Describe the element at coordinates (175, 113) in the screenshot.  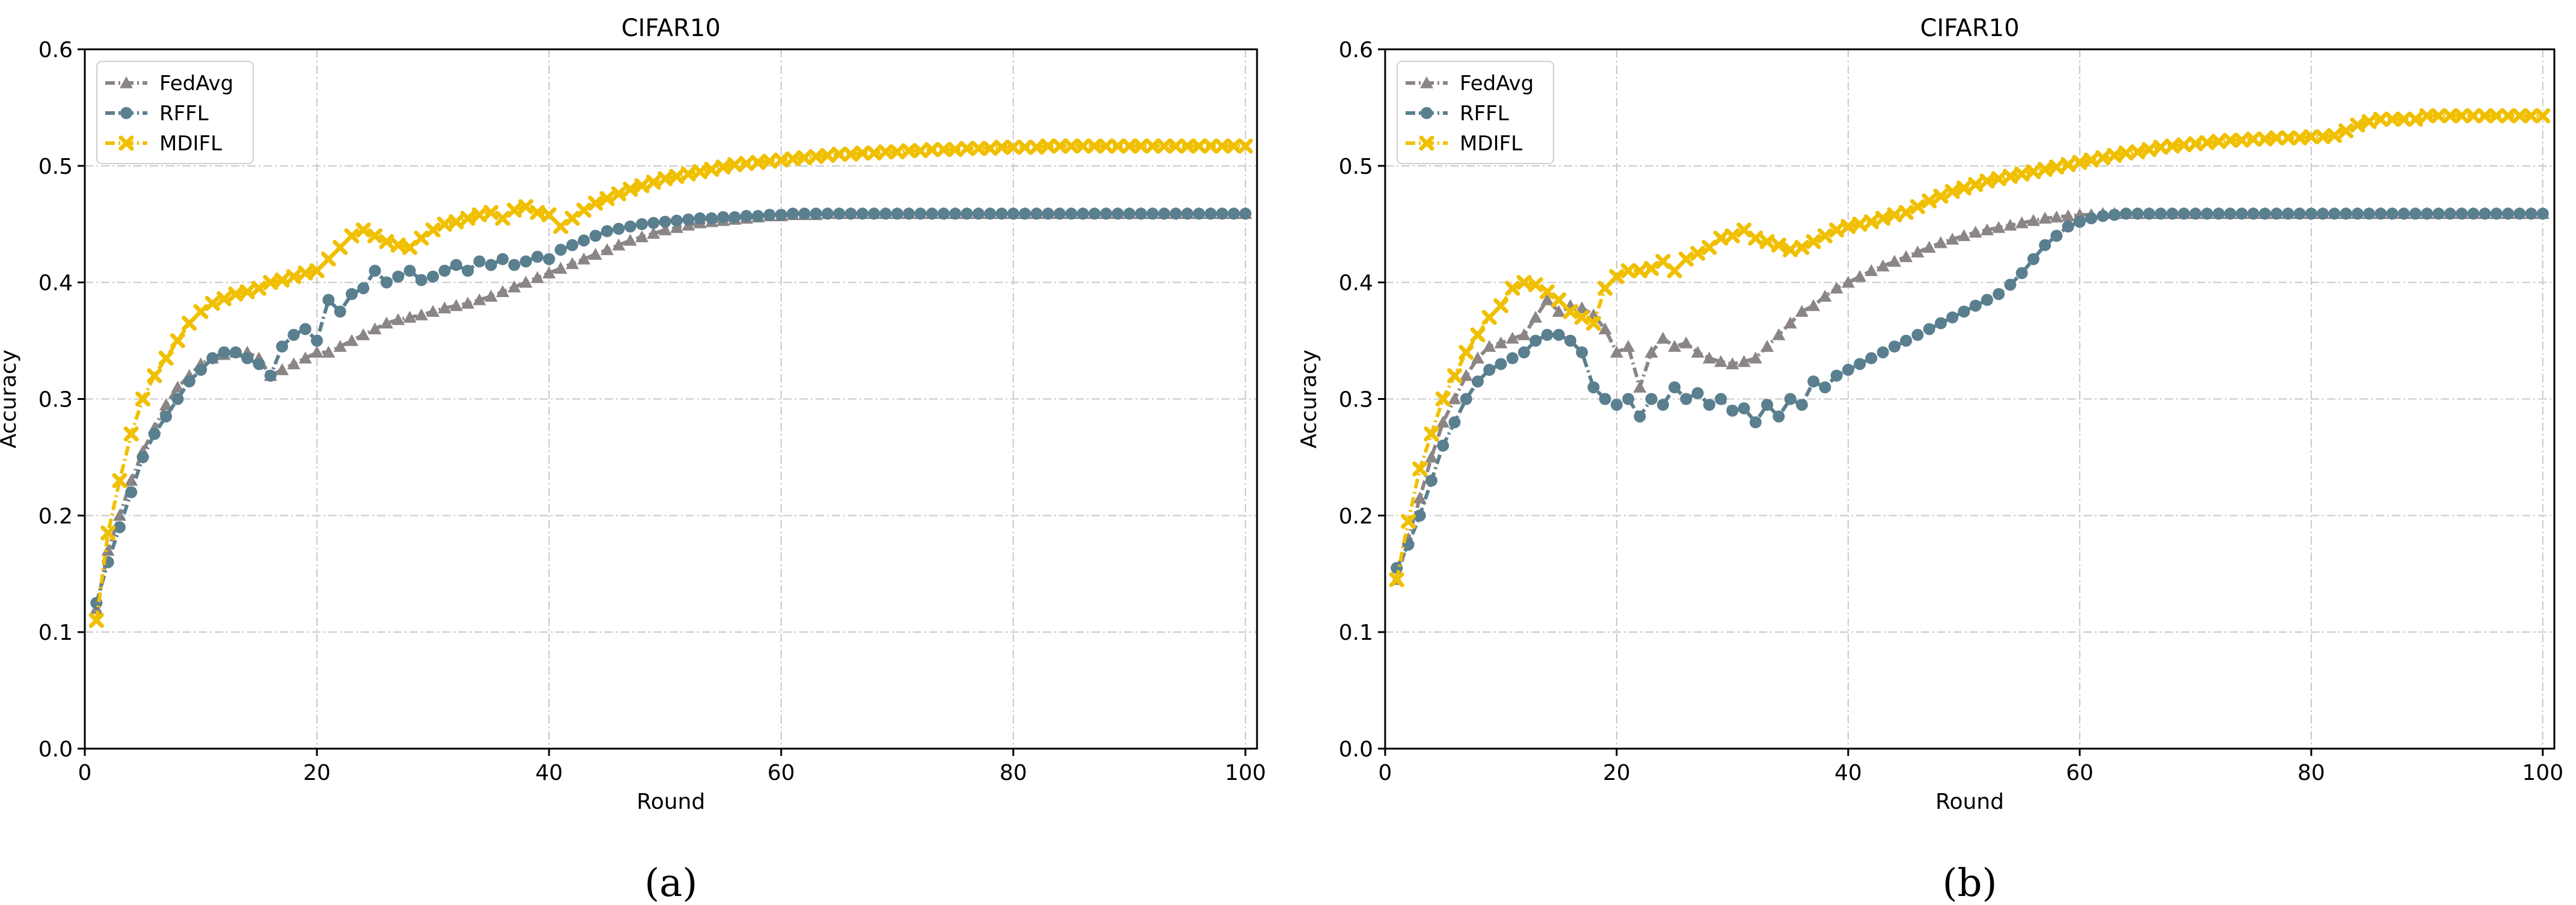
I see `legend-box-a` at that location.